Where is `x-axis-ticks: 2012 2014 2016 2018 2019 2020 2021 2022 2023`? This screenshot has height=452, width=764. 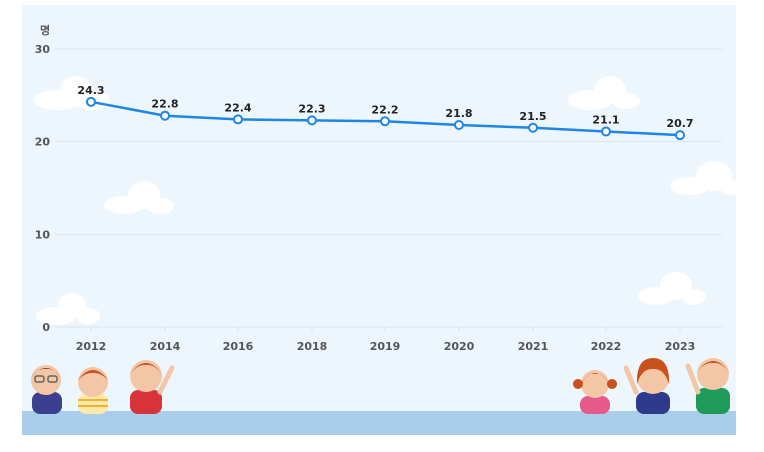 x-axis-ticks: 2012 2014 2016 2018 2019 2020 2021 2022 2023 is located at coordinates (386, 340).